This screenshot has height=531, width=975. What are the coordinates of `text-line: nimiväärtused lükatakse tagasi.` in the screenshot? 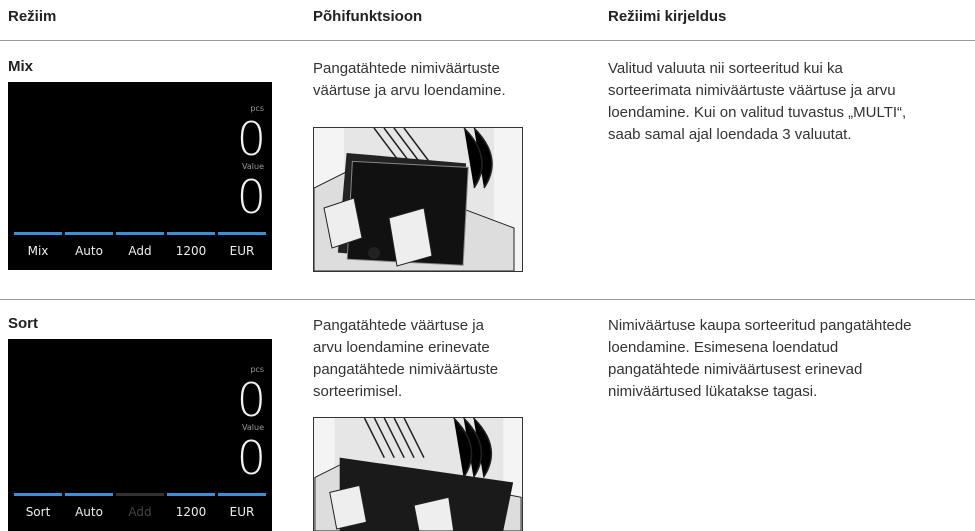 It's located at (713, 391).